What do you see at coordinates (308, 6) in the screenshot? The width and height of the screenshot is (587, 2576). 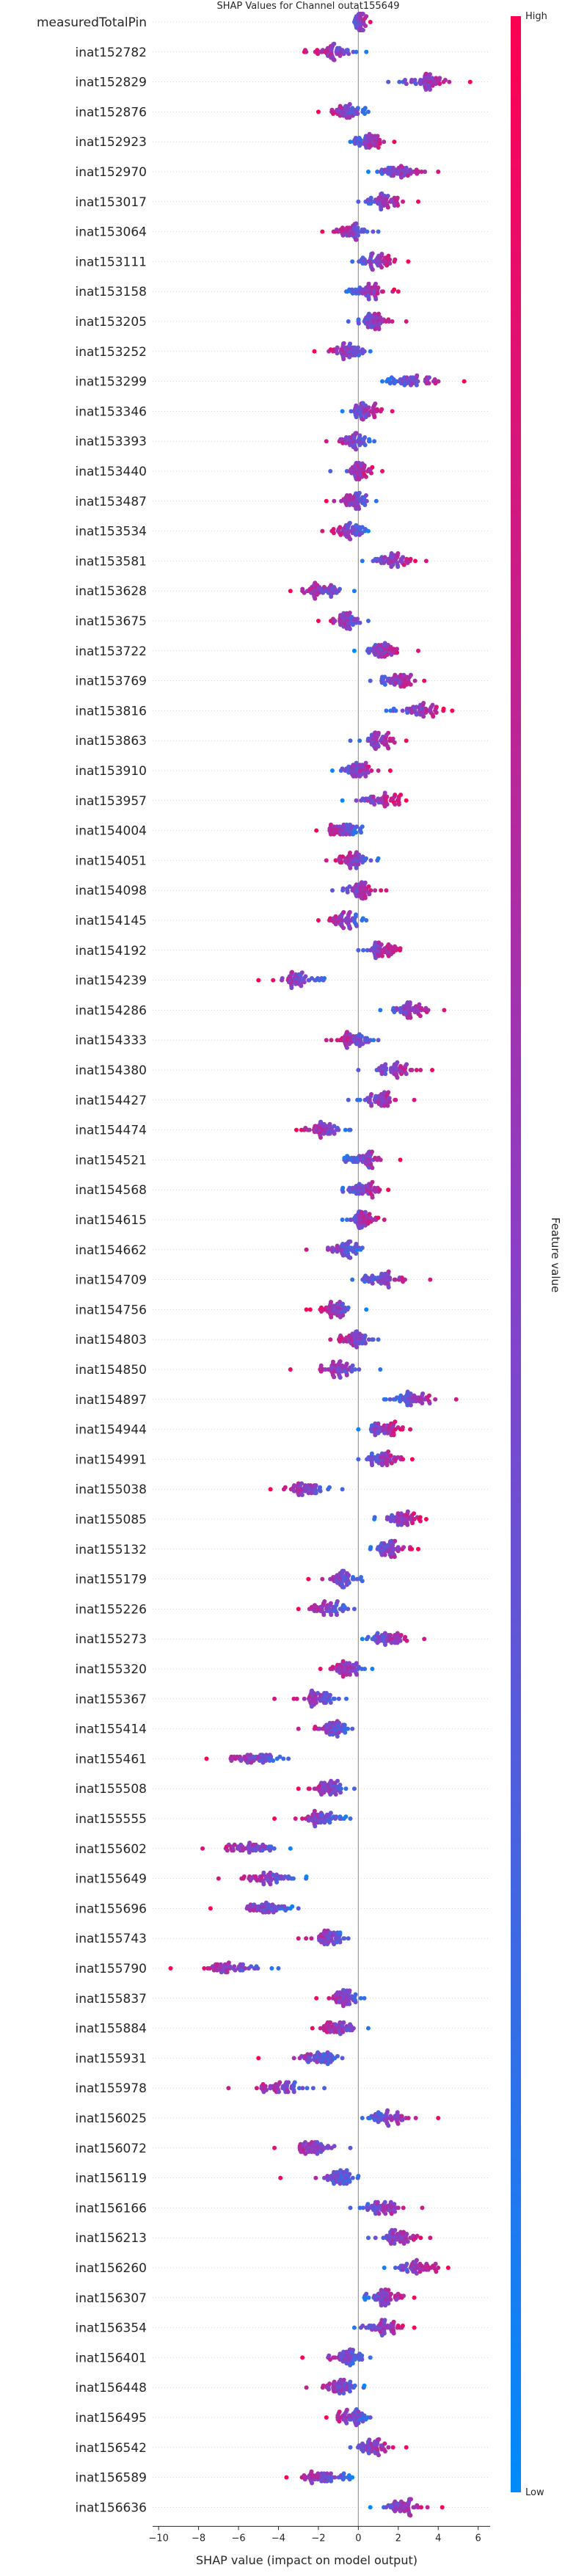 I see `chart-title: SHAP Values for Channel outat155649` at bounding box center [308, 6].